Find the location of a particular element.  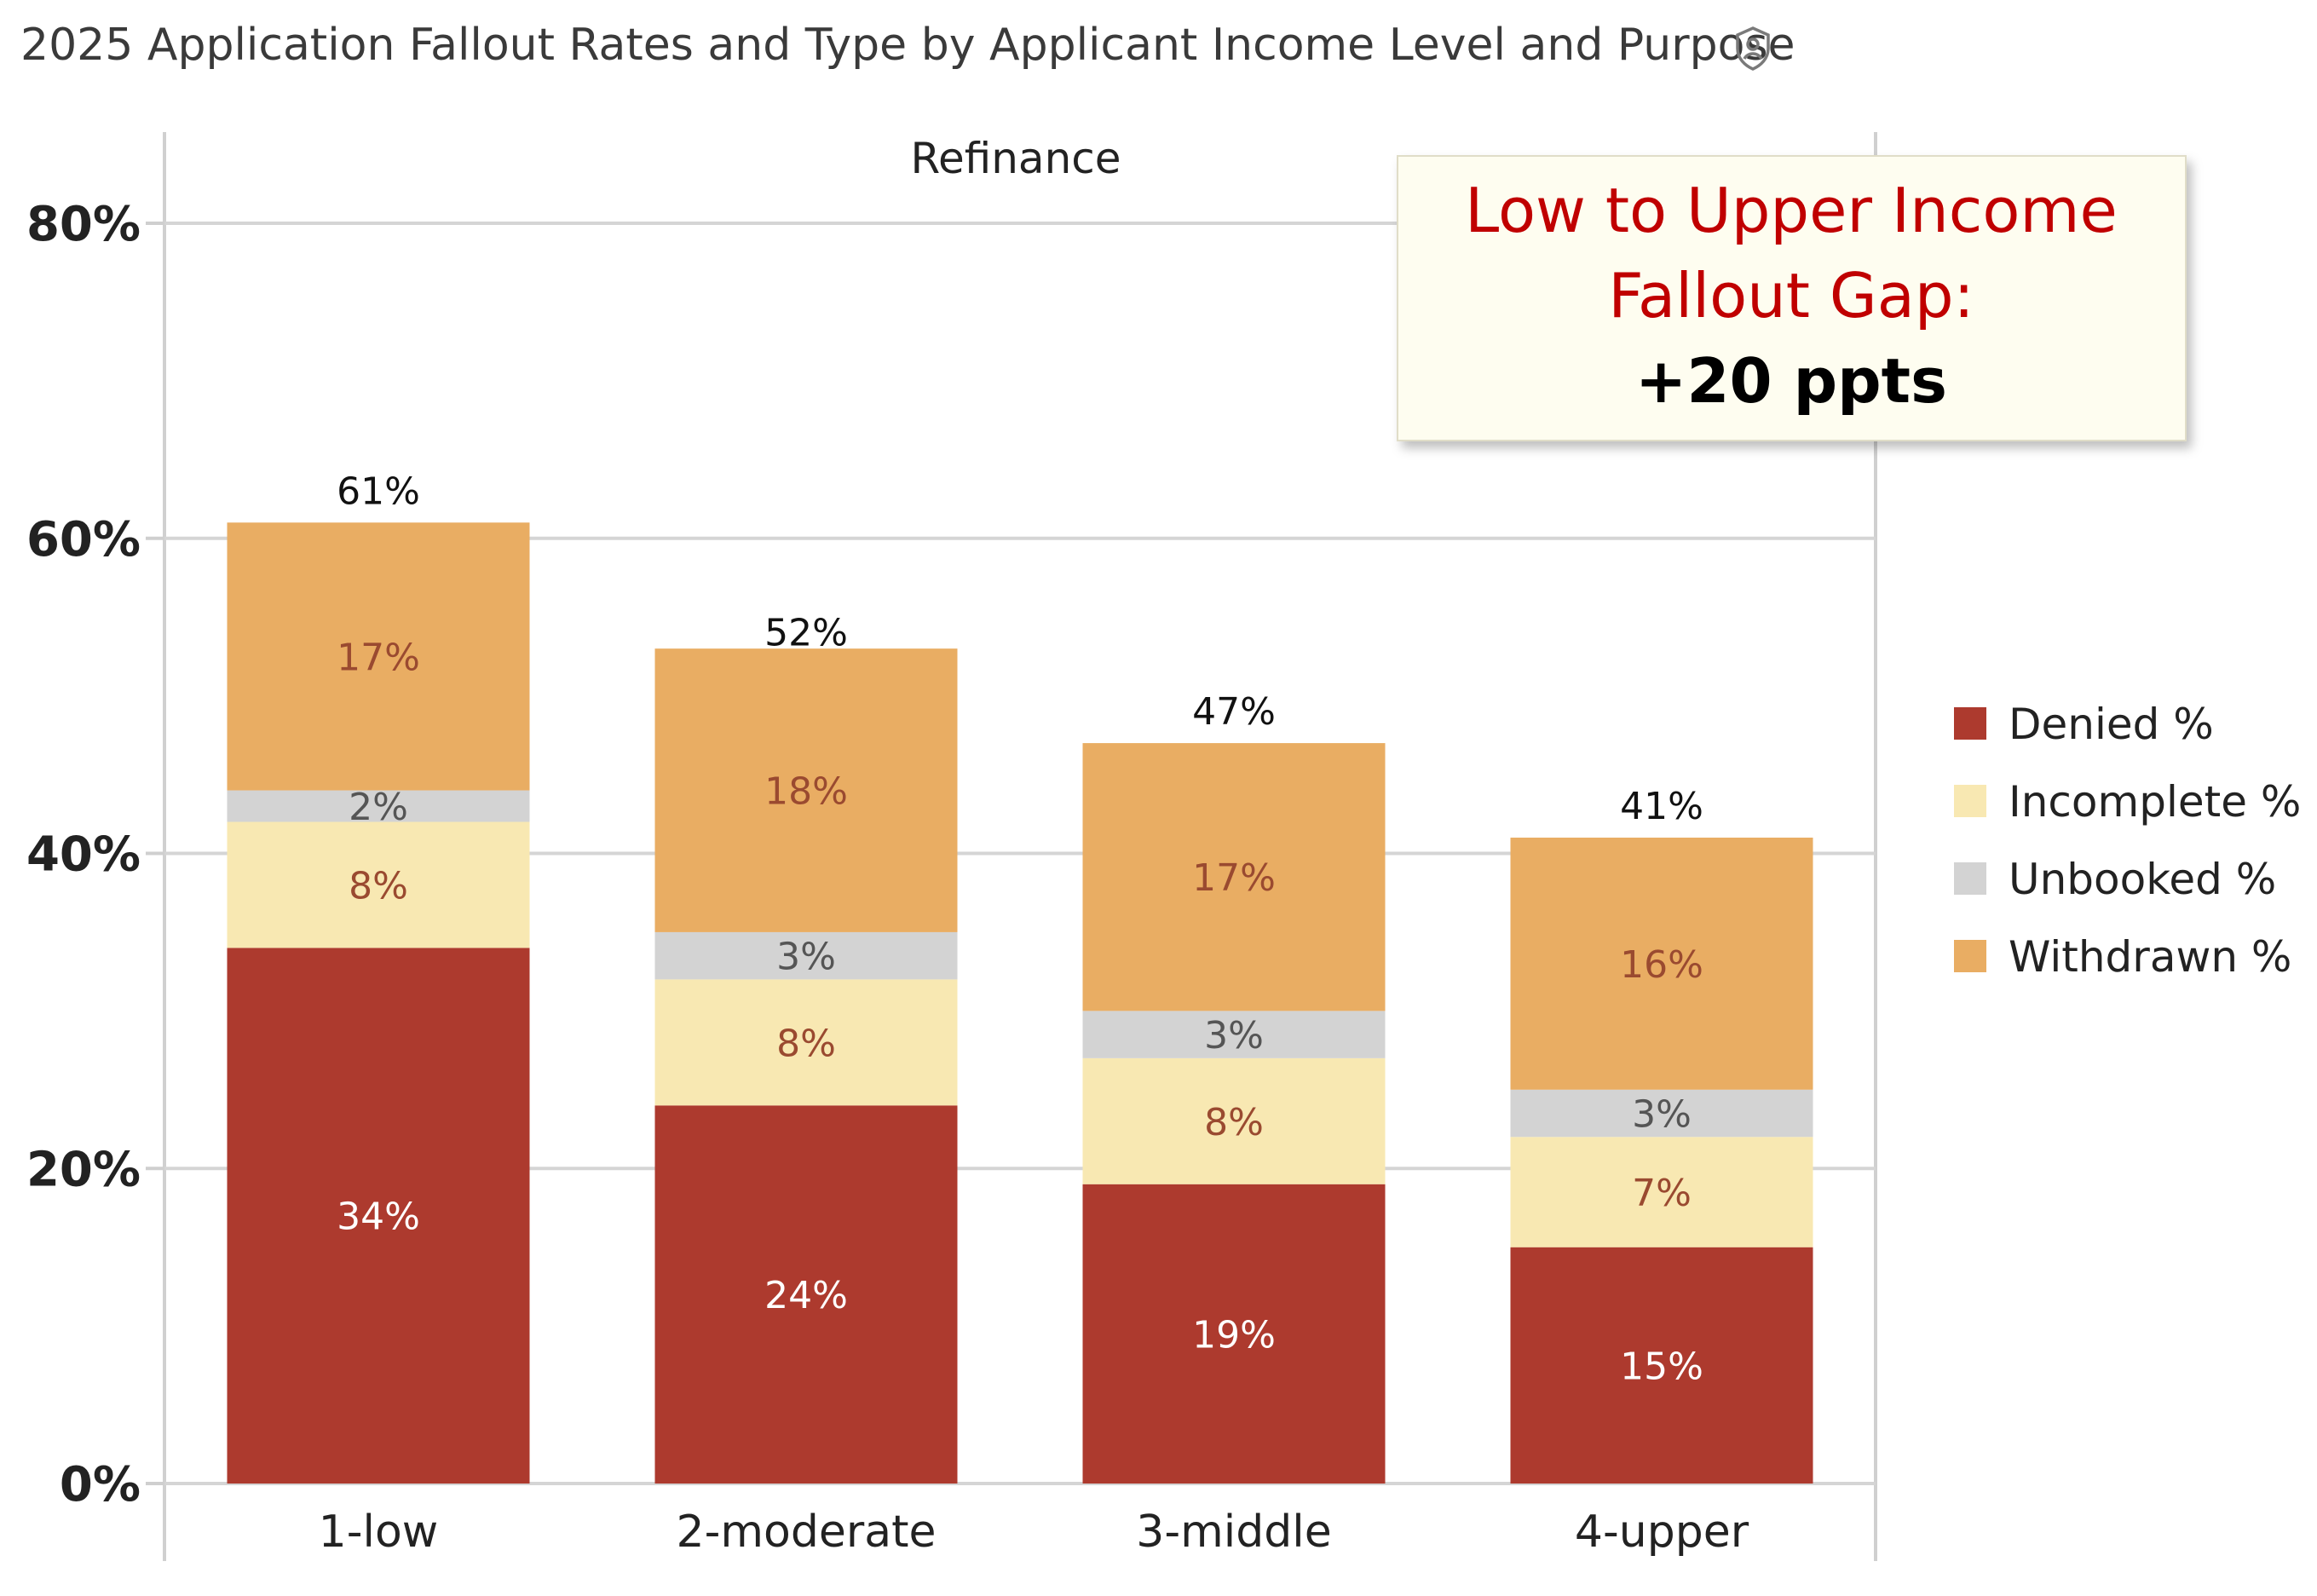

legend-label: Denied % is located at coordinates (2111, 724).